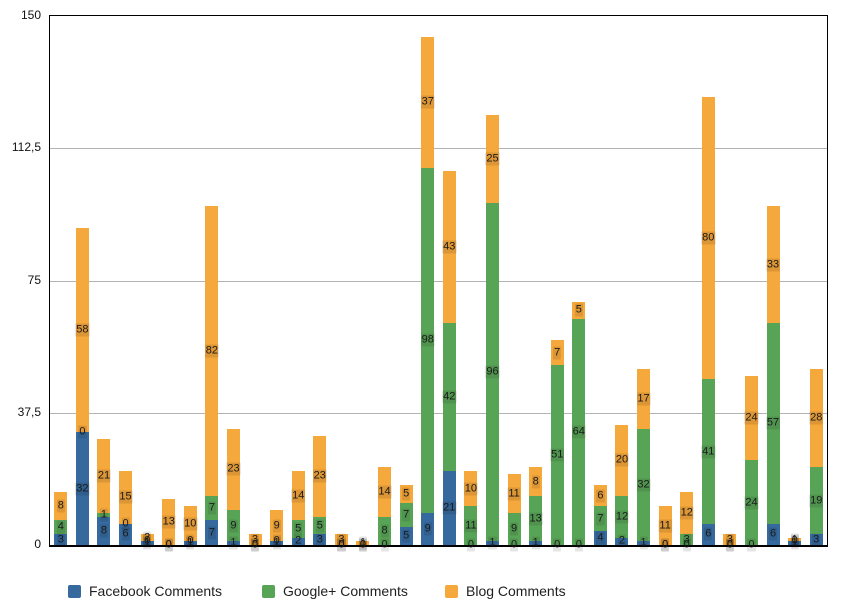 Image resolution: width=845 pixels, height=615 pixels. Describe the element at coordinates (773, 423) in the screenshot. I see `bar-value-label: 57` at that location.